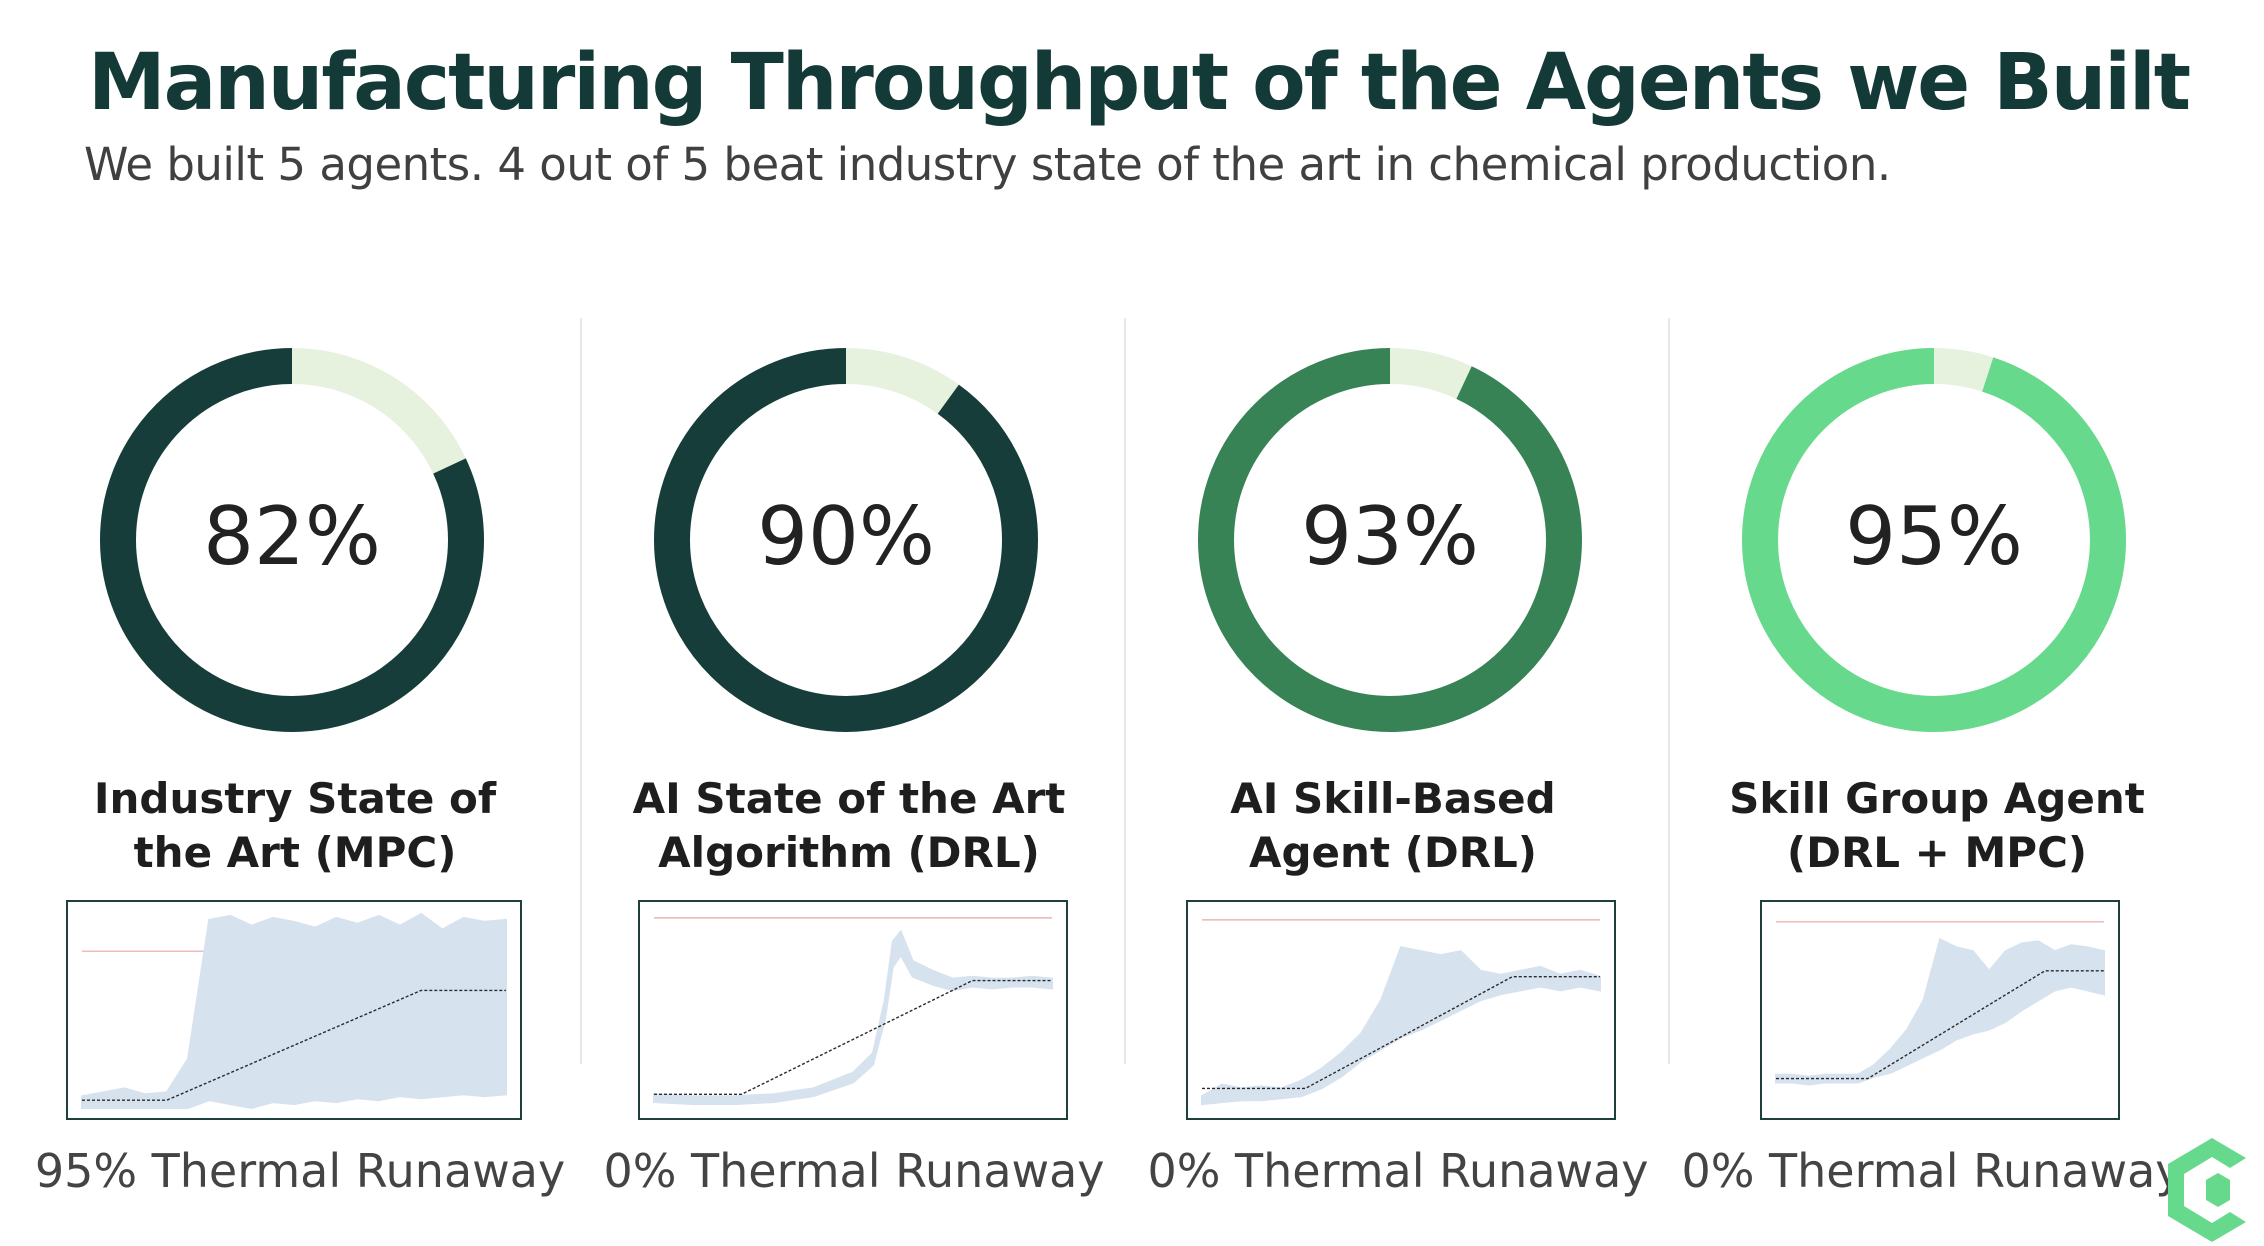 The image size is (2264, 1246). What do you see at coordinates (849, 852) in the screenshot?
I see `agent-name-line: Algorithm (DRL)` at bounding box center [849, 852].